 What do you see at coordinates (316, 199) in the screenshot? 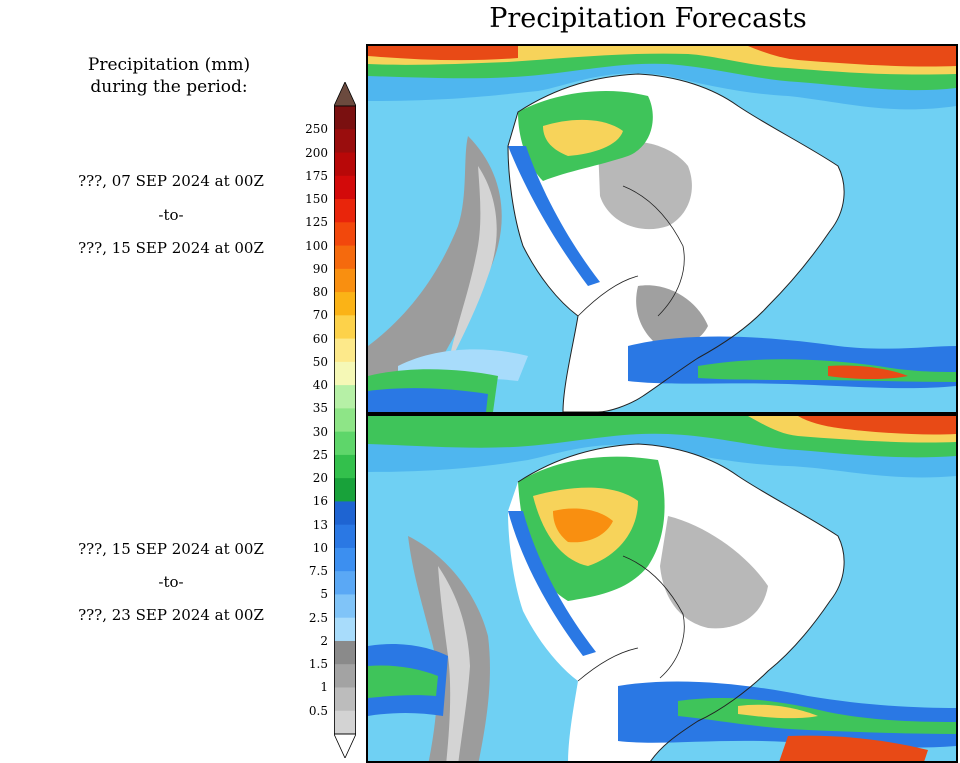
I see `colorbar-label: 150` at bounding box center [316, 199].